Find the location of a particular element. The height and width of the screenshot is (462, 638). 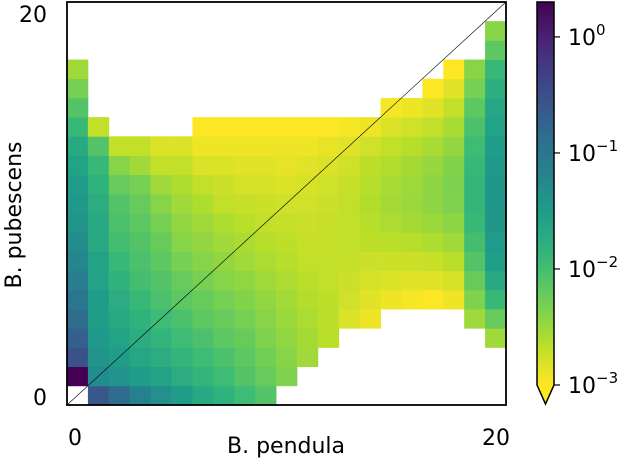

y-tick-label-top: 20 is located at coordinates (33, 15).